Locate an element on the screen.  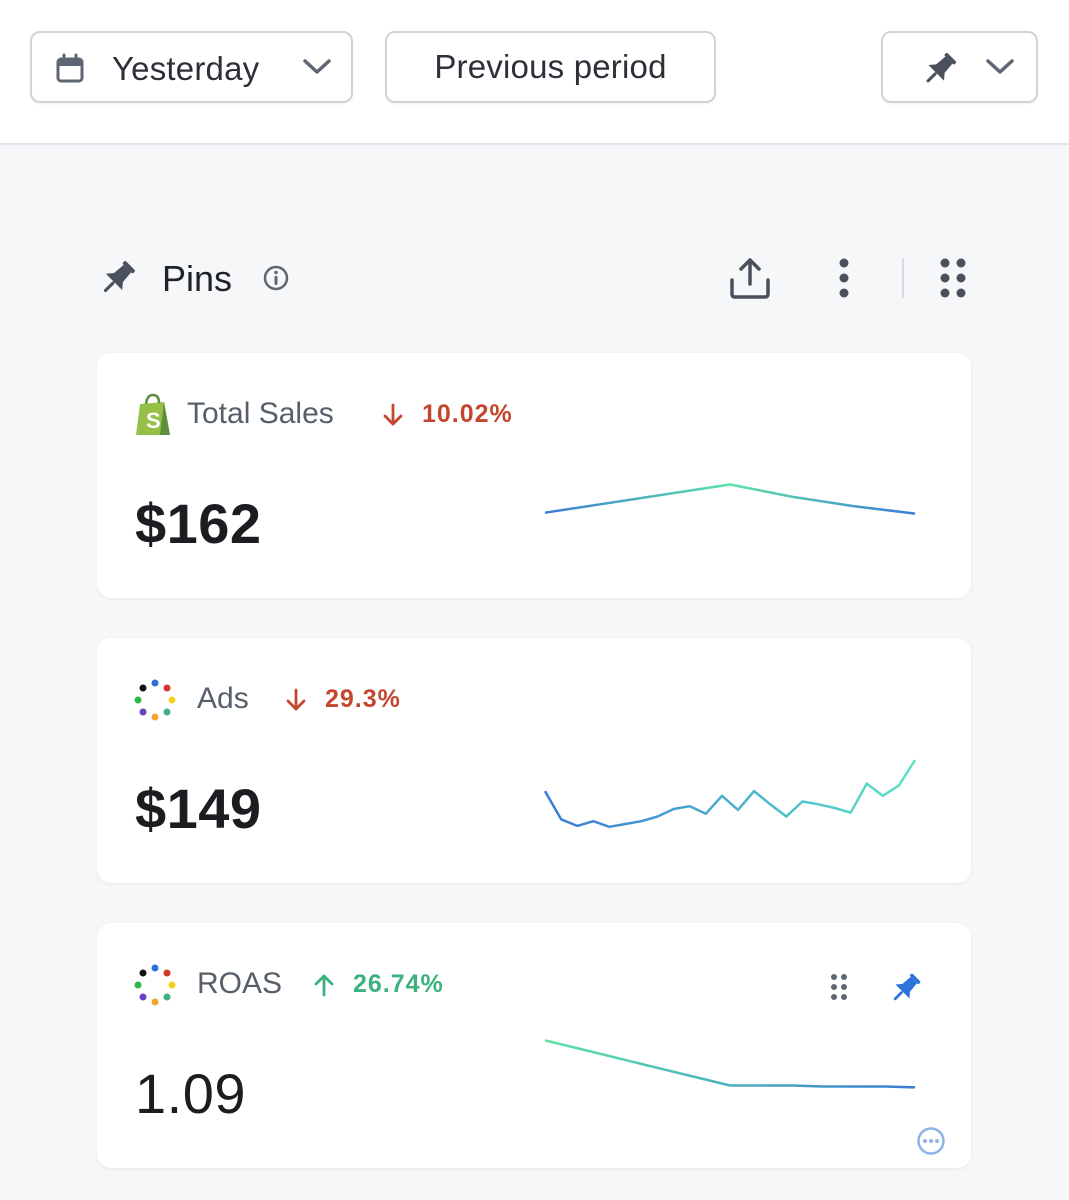
top-toolbar: Yesterday Previous period is located at coordinates (534, 72).